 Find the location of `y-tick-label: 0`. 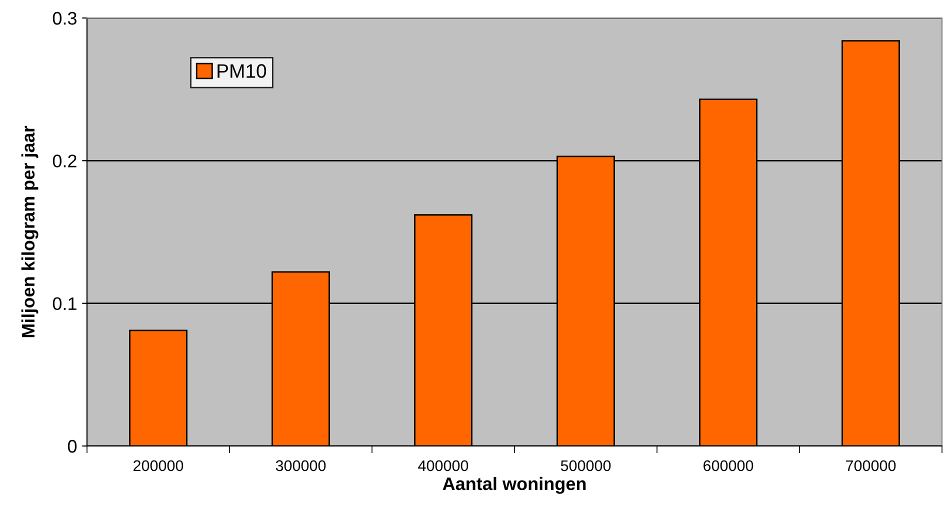

y-tick-label: 0 is located at coordinates (72, 446).